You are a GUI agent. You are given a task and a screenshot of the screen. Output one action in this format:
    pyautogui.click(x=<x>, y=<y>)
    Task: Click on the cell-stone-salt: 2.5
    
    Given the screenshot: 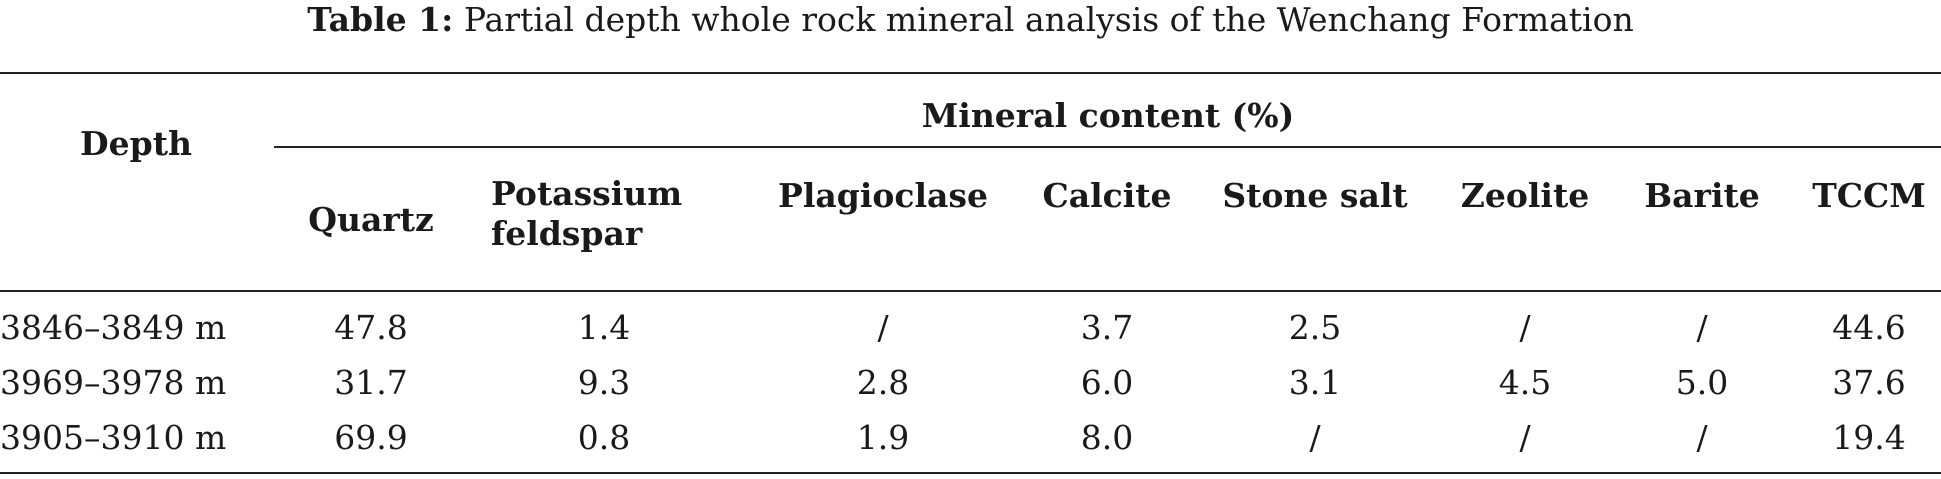 What is the action you would take?
    pyautogui.click(x=1315, y=327)
    